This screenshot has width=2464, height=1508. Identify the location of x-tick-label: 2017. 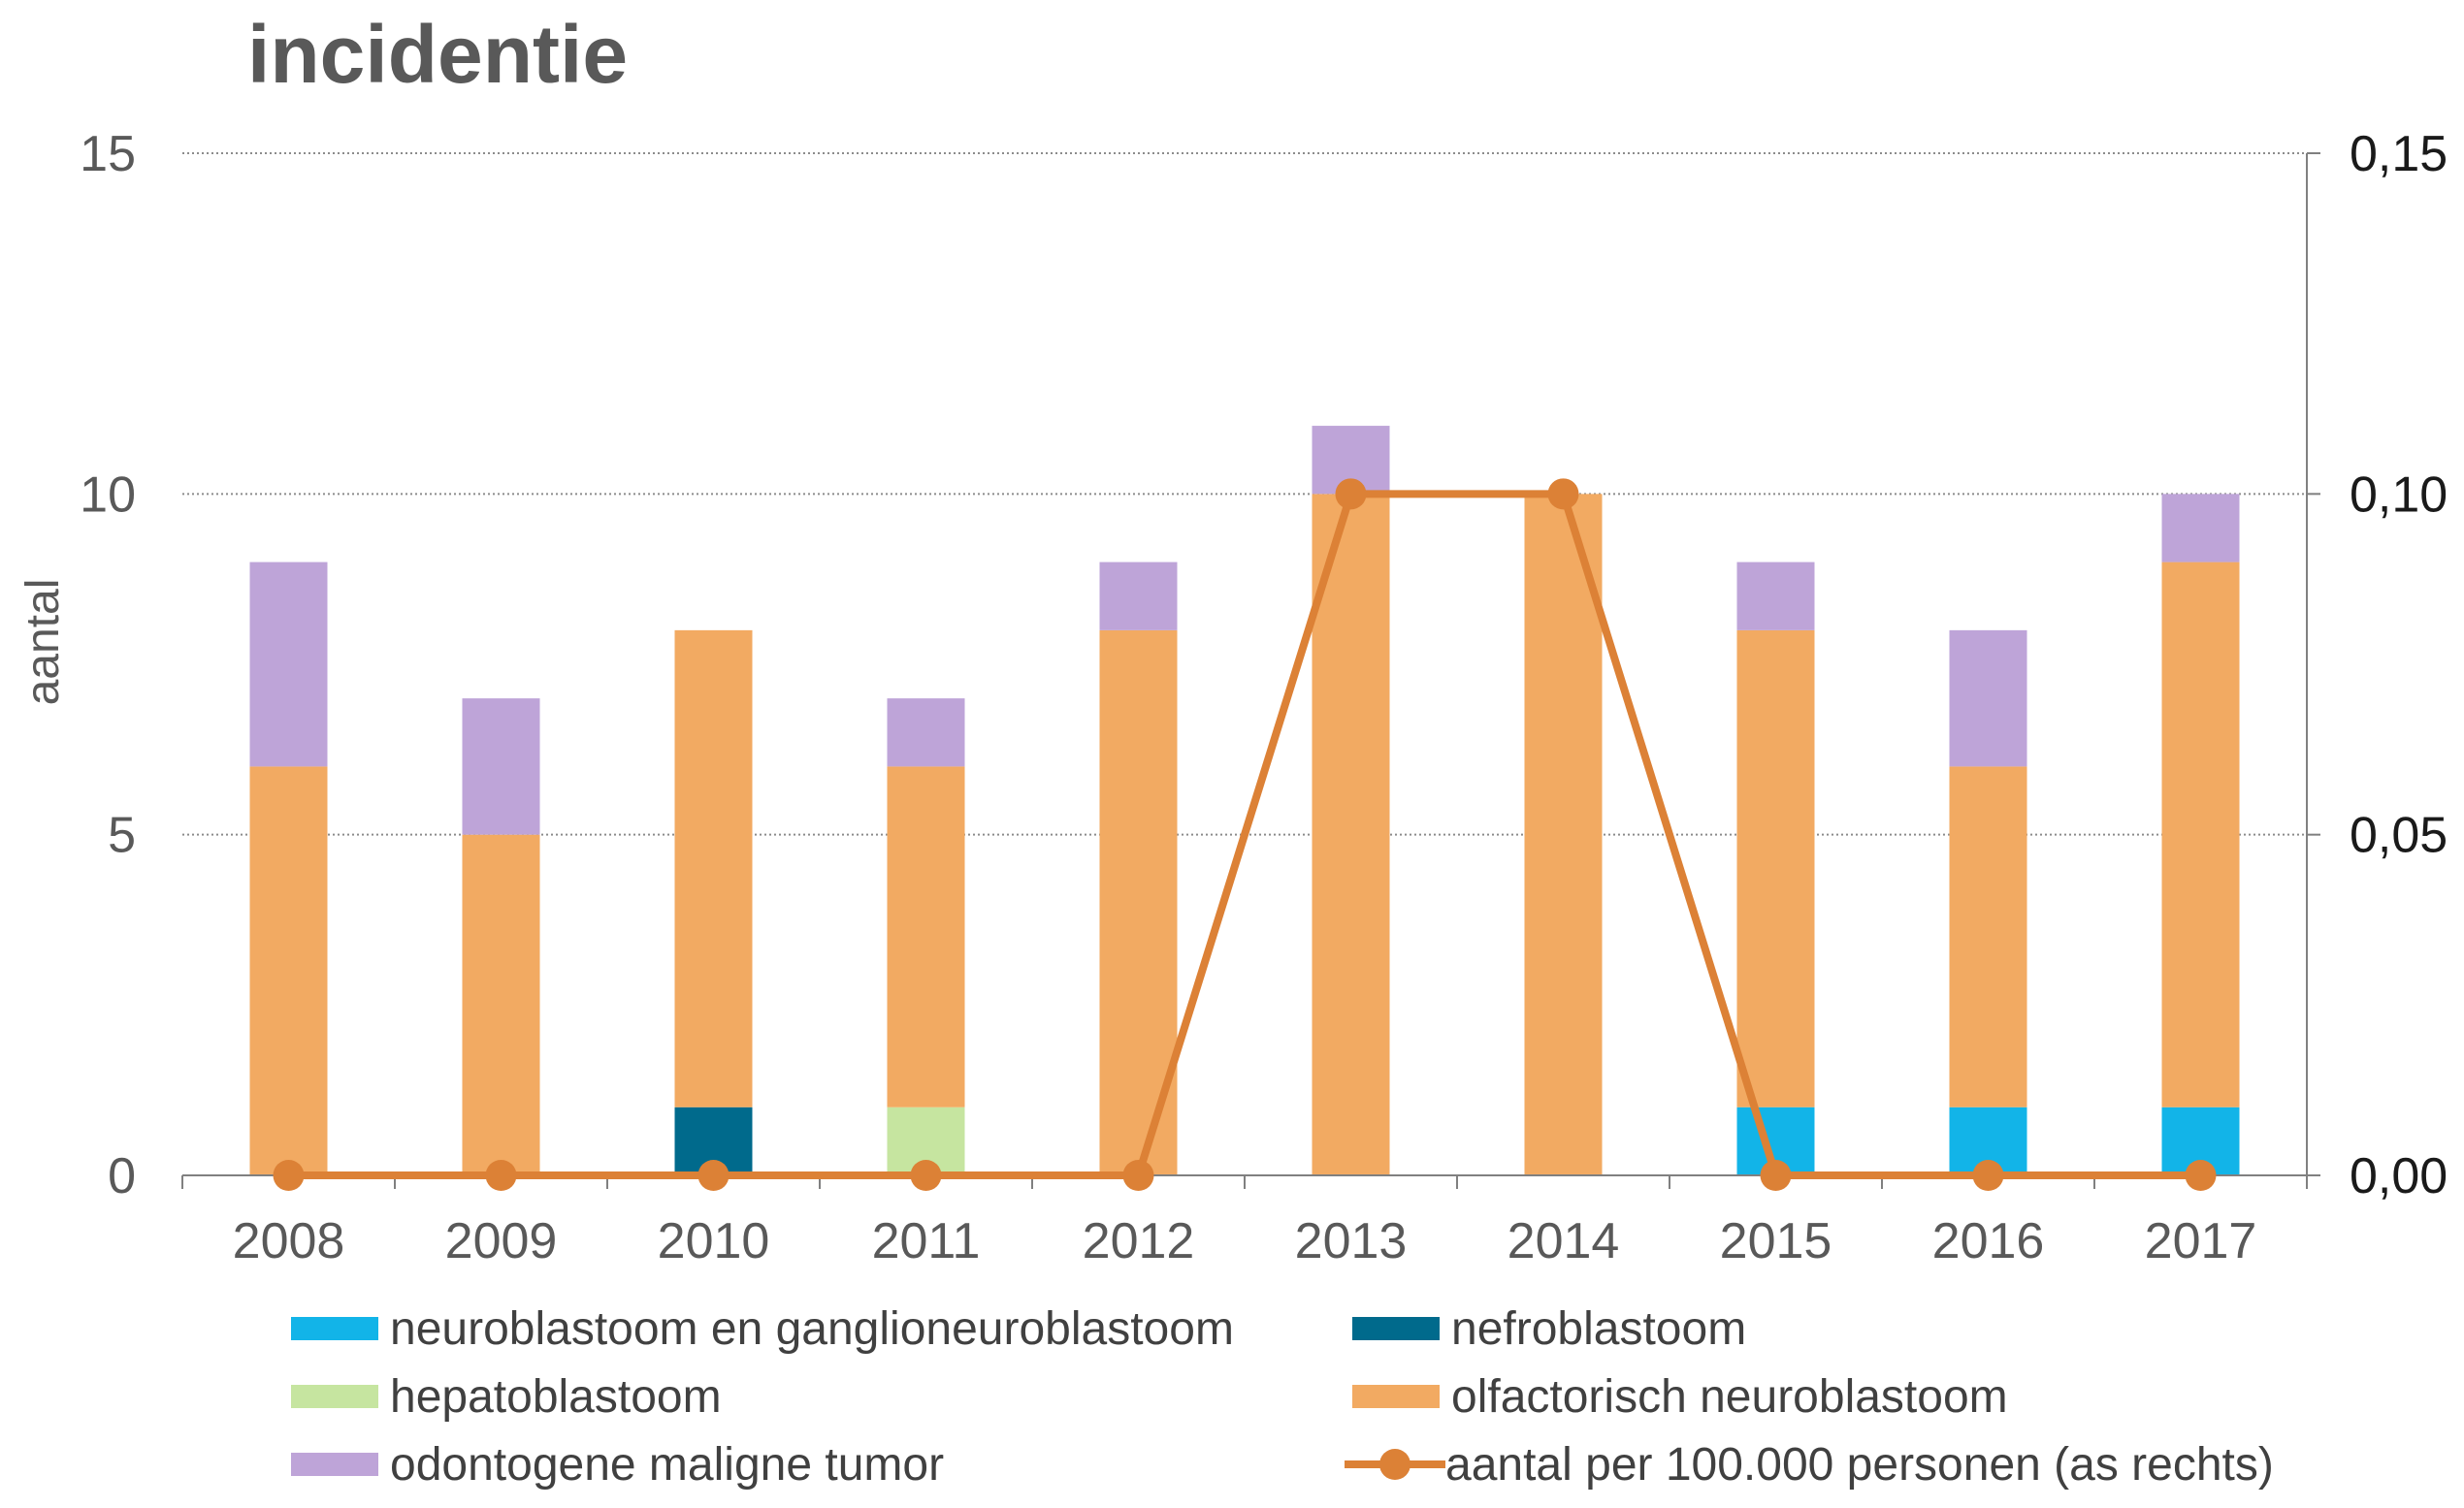
(2201, 1241).